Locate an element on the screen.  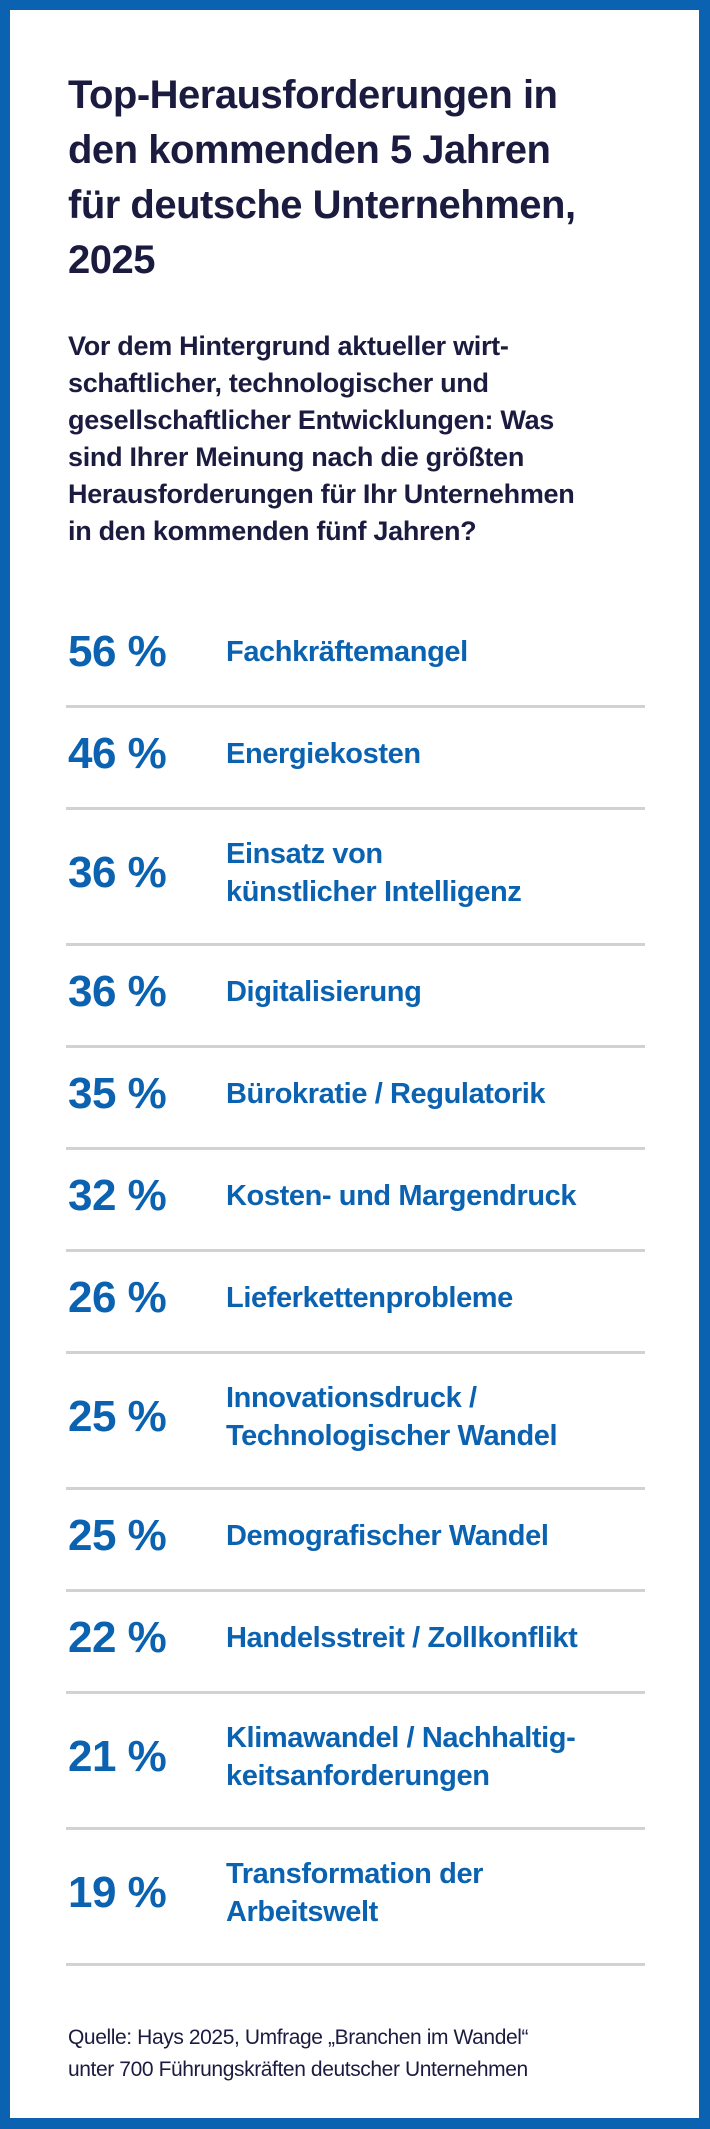
list-item: 22 % Handelsstreit / Zollkonflikt is located at coordinates (355, 1643).